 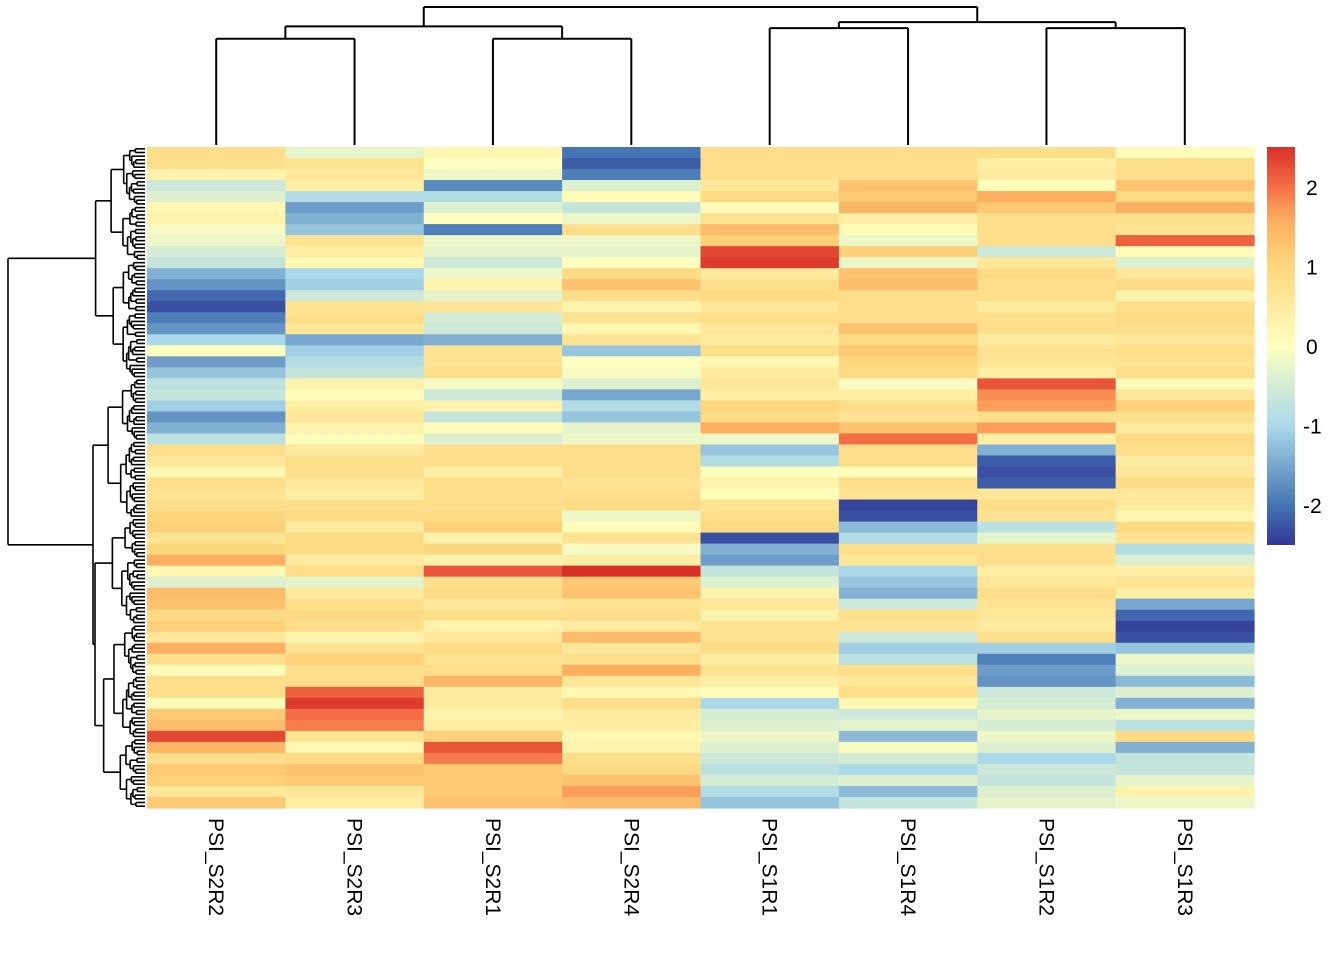 What do you see at coordinates (1312, 427) in the screenshot?
I see `legend-tick-label: -1` at bounding box center [1312, 427].